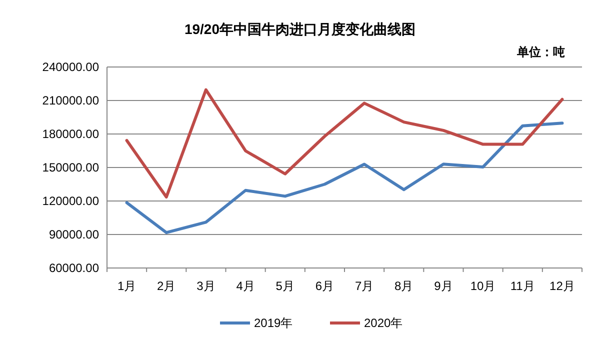  What do you see at coordinates (206, 286) in the screenshot?
I see `x-tick-label: 3月` at bounding box center [206, 286].